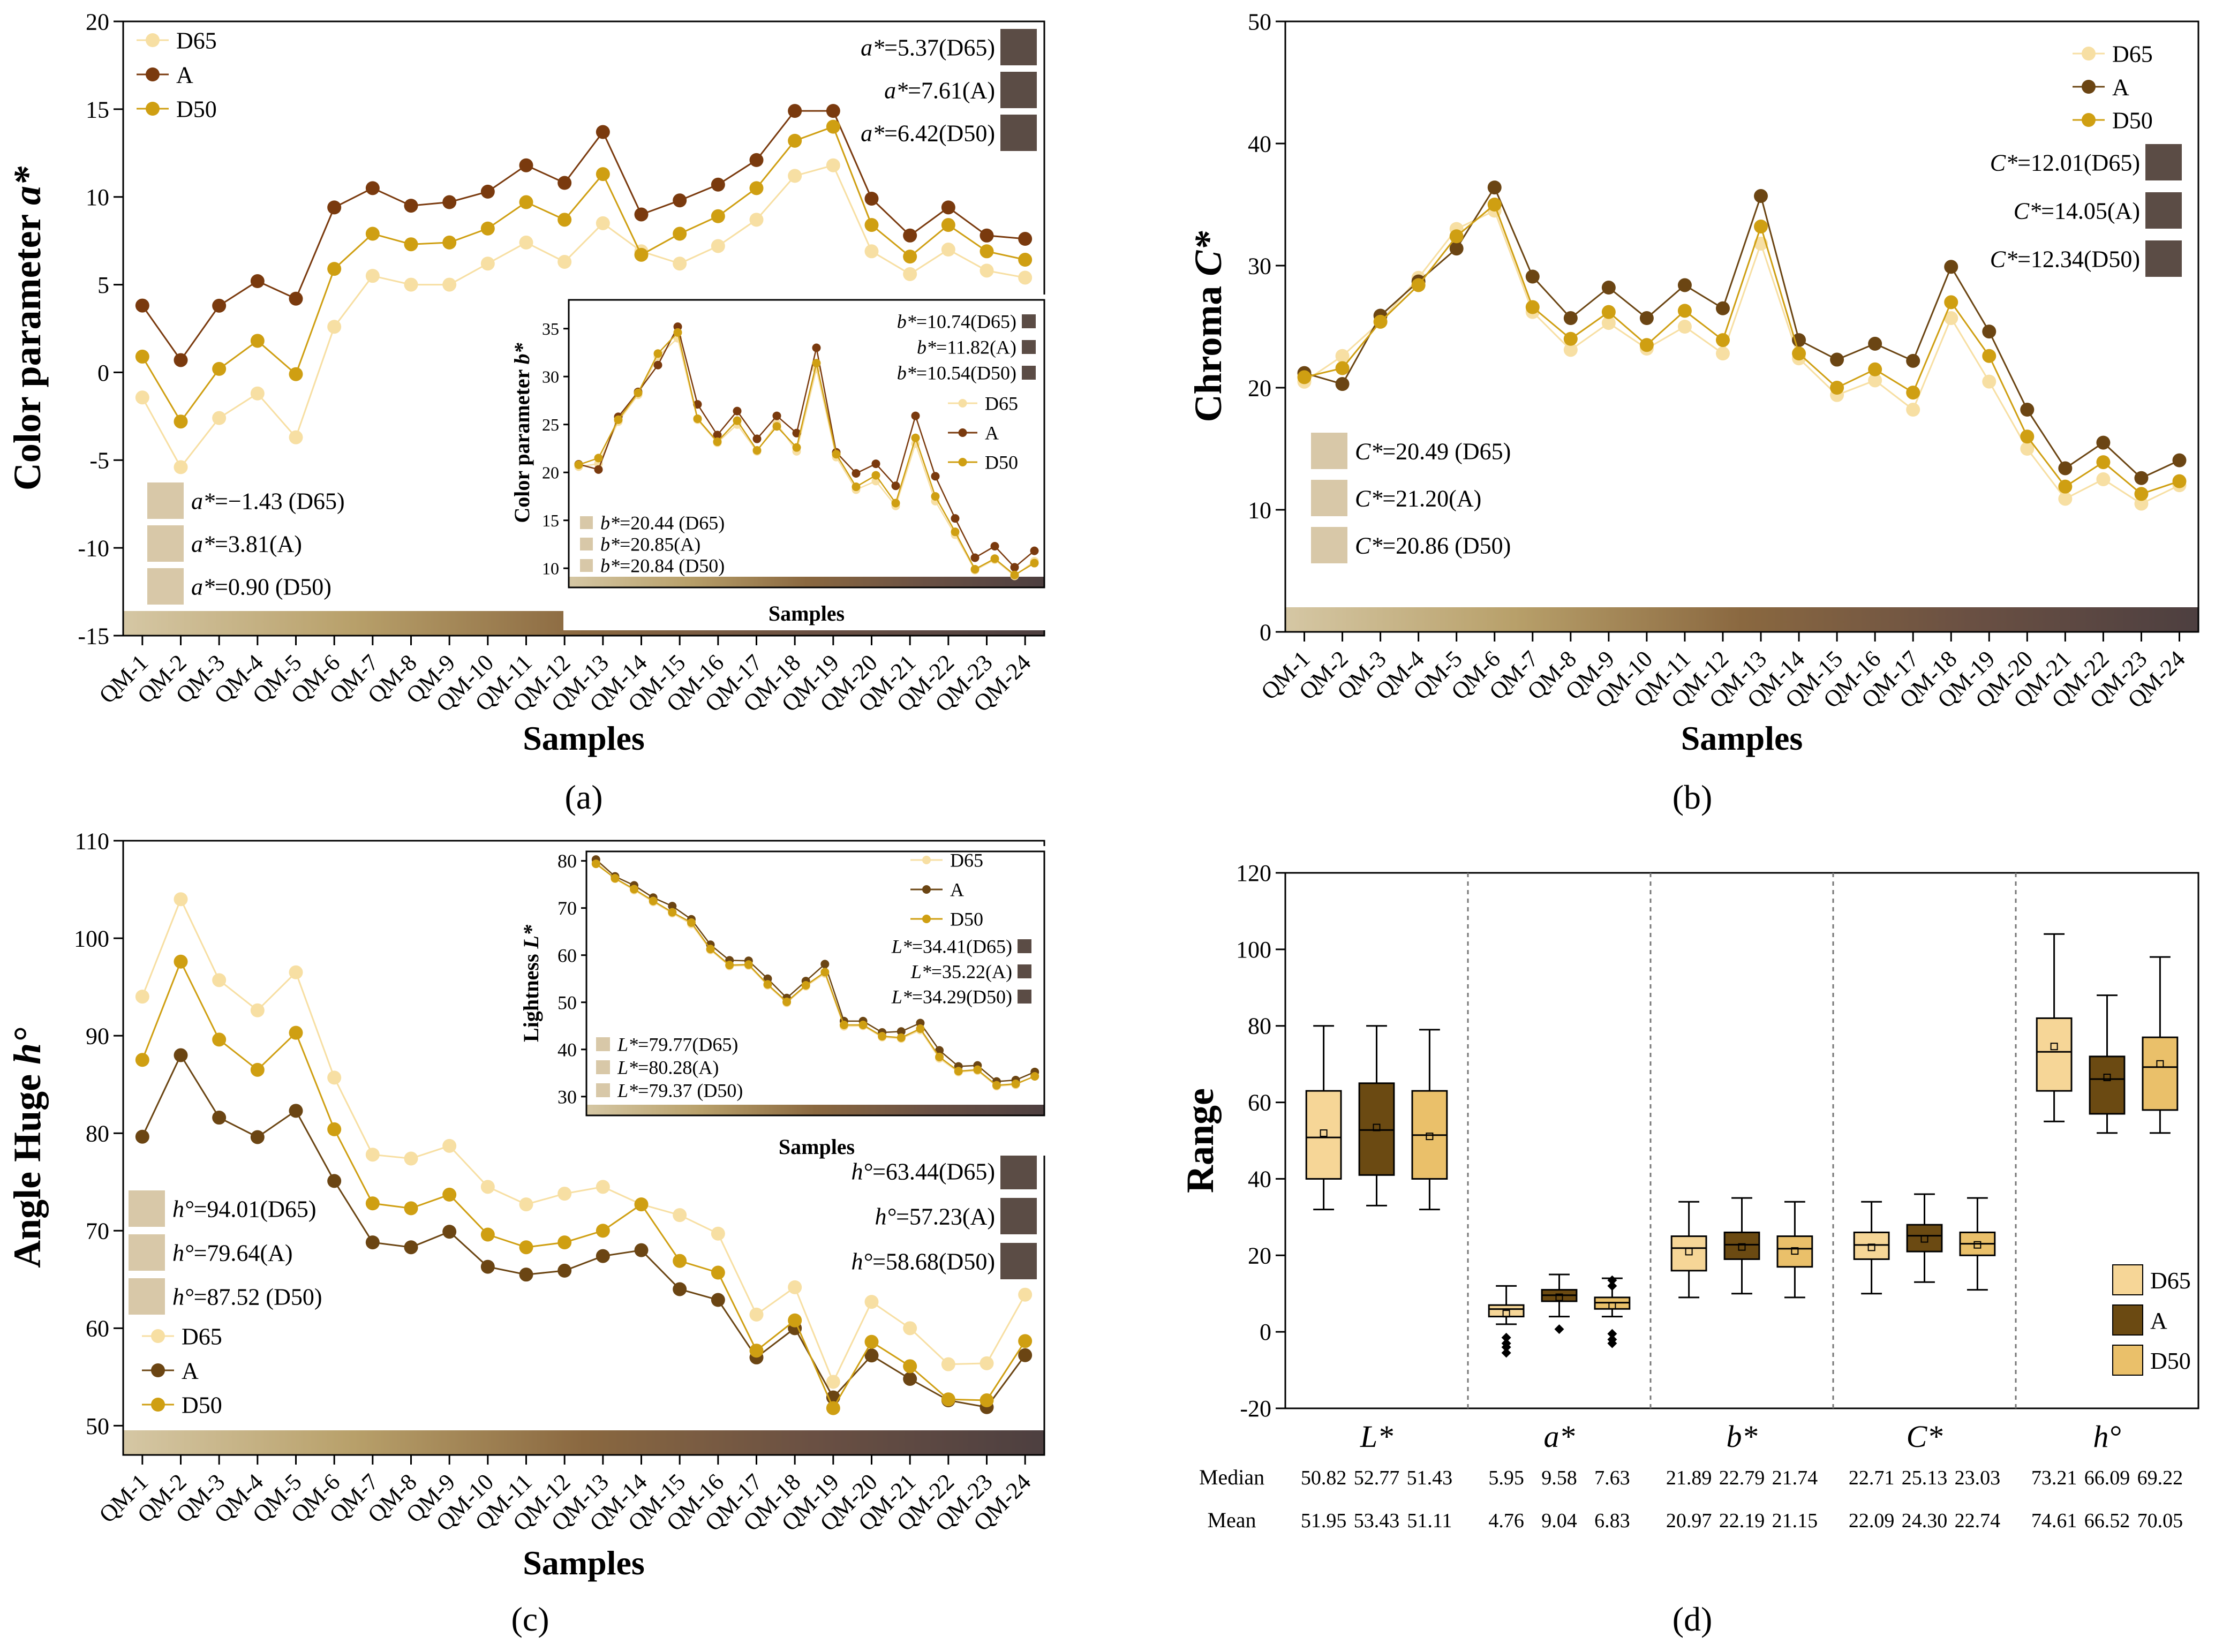 The image size is (2230, 1652). What do you see at coordinates (650, 544) in the screenshot?
I see `stat-label: b*=20.85(A)` at bounding box center [650, 544].